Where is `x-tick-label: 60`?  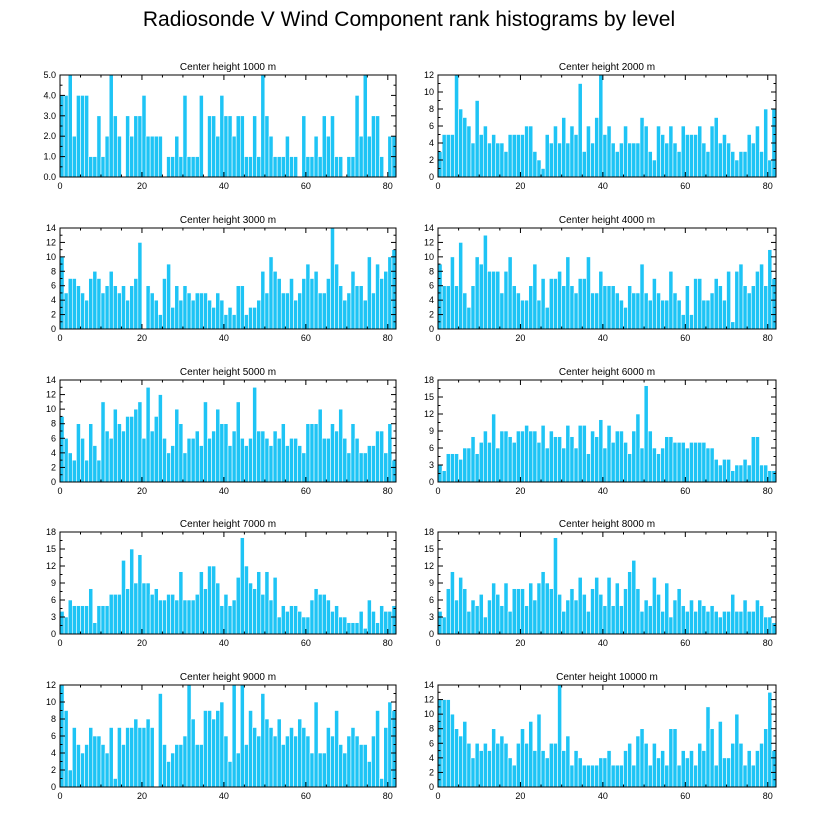 x-tick-label: 60 is located at coordinates (306, 796).